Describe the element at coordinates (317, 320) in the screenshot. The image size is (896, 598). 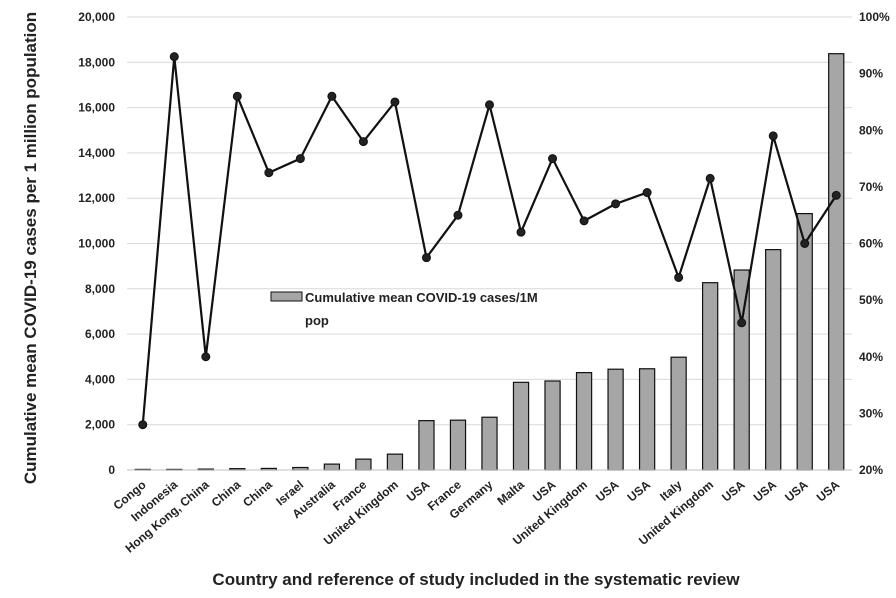
I see `legend-label-line2: pop` at that location.